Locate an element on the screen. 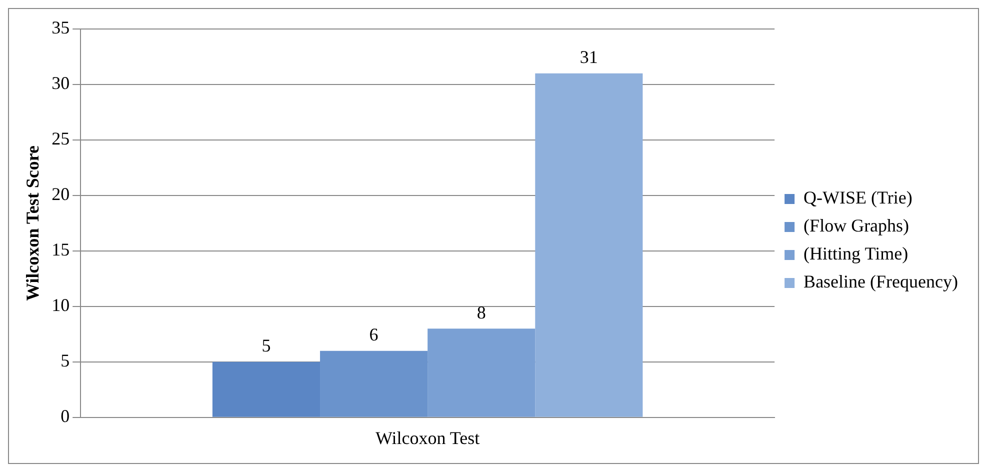 The height and width of the screenshot is (472, 987). y-tick-label: 35 is located at coordinates (61, 28).